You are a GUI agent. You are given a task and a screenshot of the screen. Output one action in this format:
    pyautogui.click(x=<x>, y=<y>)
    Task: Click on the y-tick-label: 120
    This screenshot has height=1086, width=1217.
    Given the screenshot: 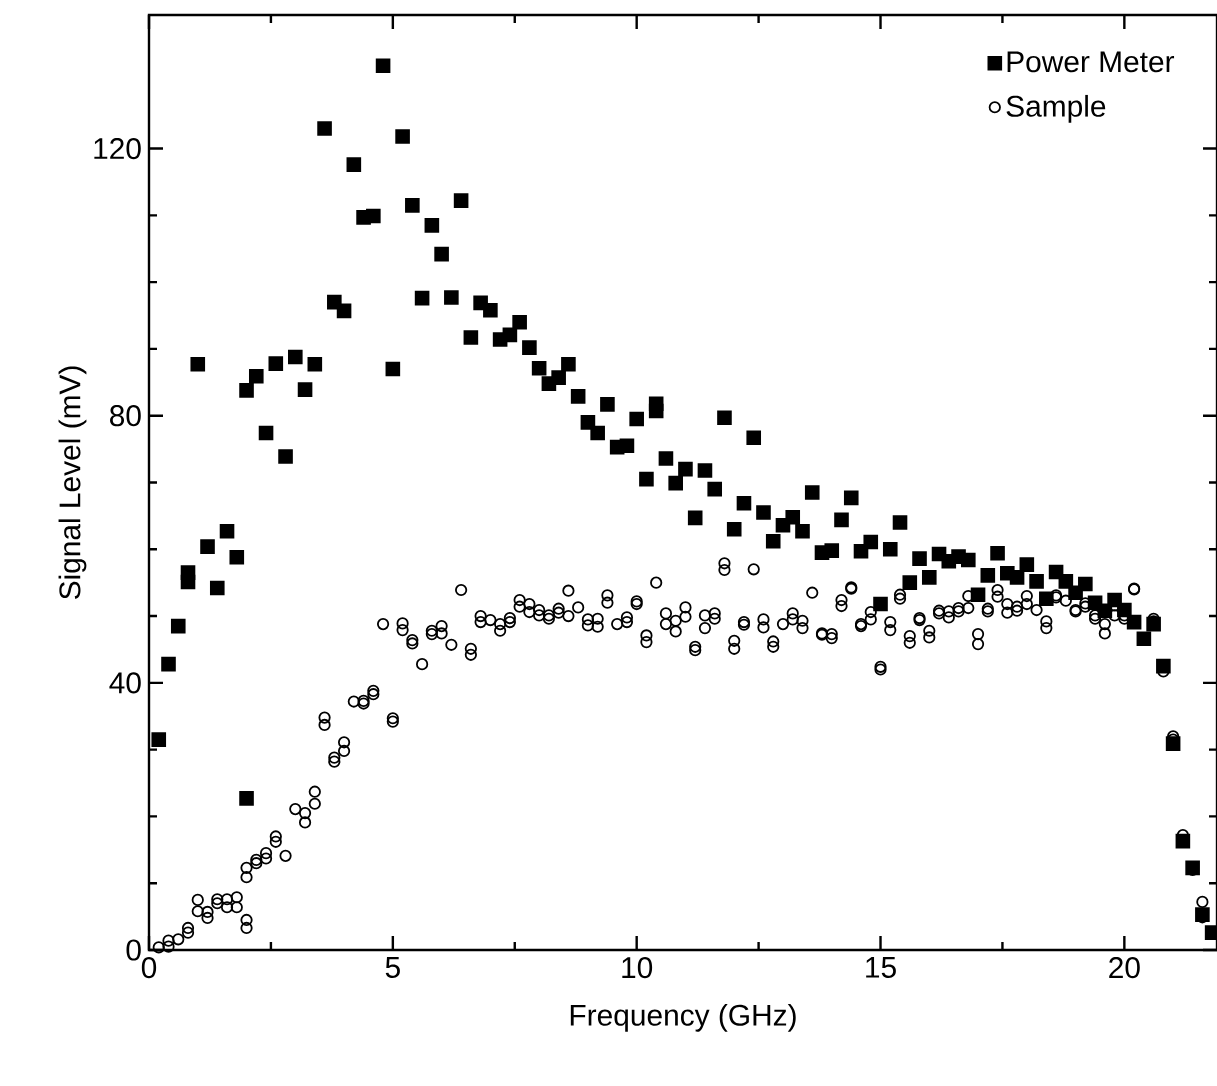 What is the action you would take?
    pyautogui.click(x=117, y=148)
    